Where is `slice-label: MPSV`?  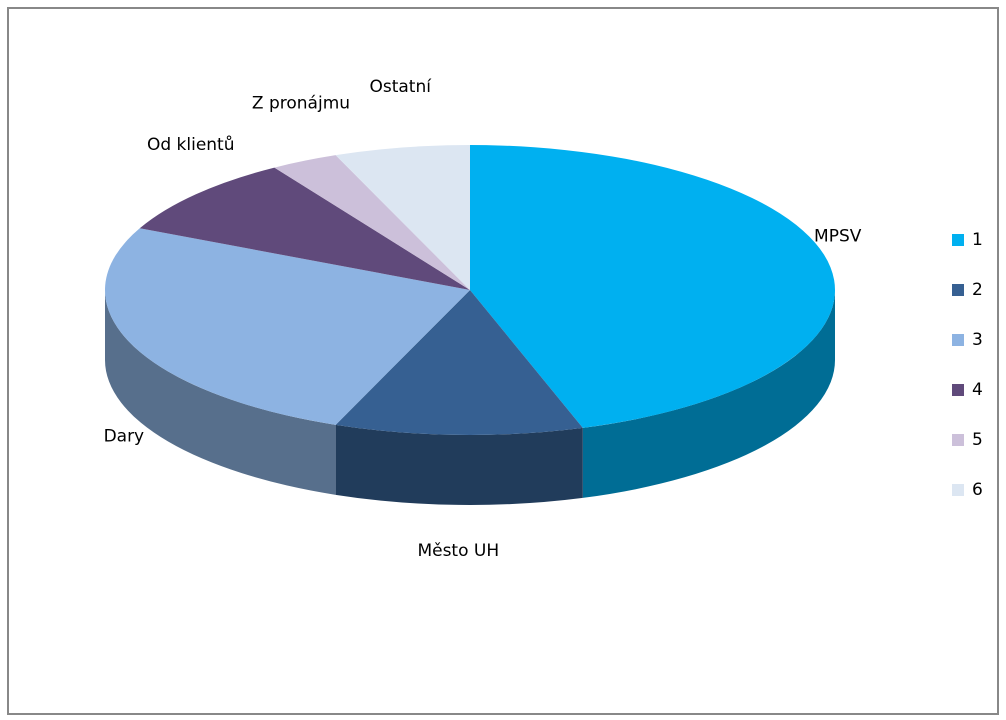 slice-label: MPSV is located at coordinates (838, 237).